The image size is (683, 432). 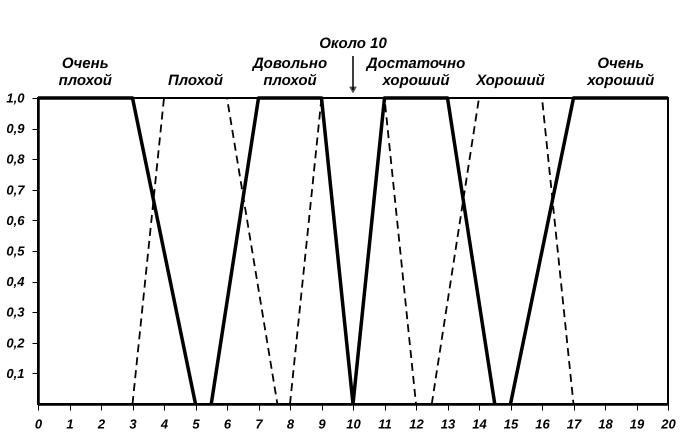 I want to click on x-tick-label: 14, so click(x=480, y=424).